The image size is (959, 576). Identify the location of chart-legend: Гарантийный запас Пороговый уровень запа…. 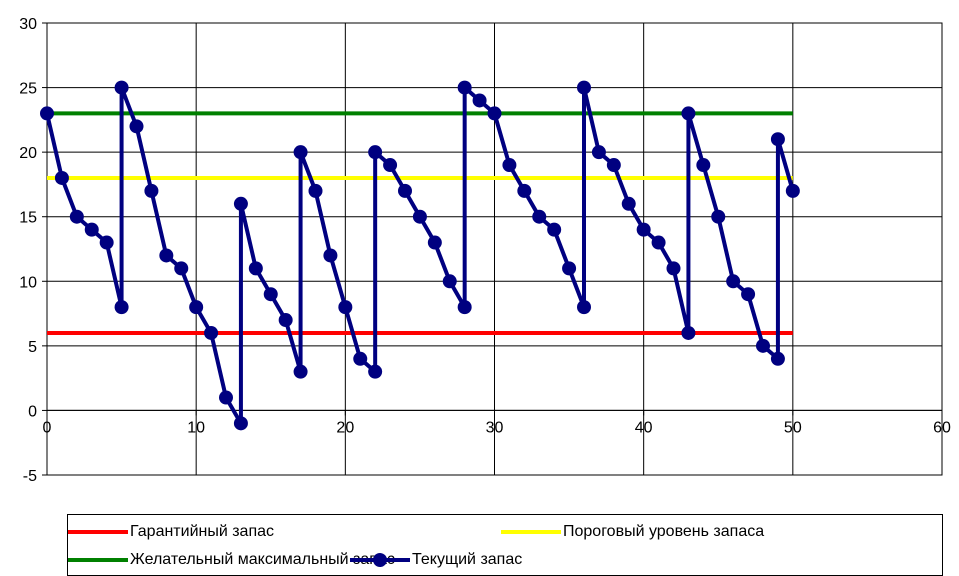
(505, 545).